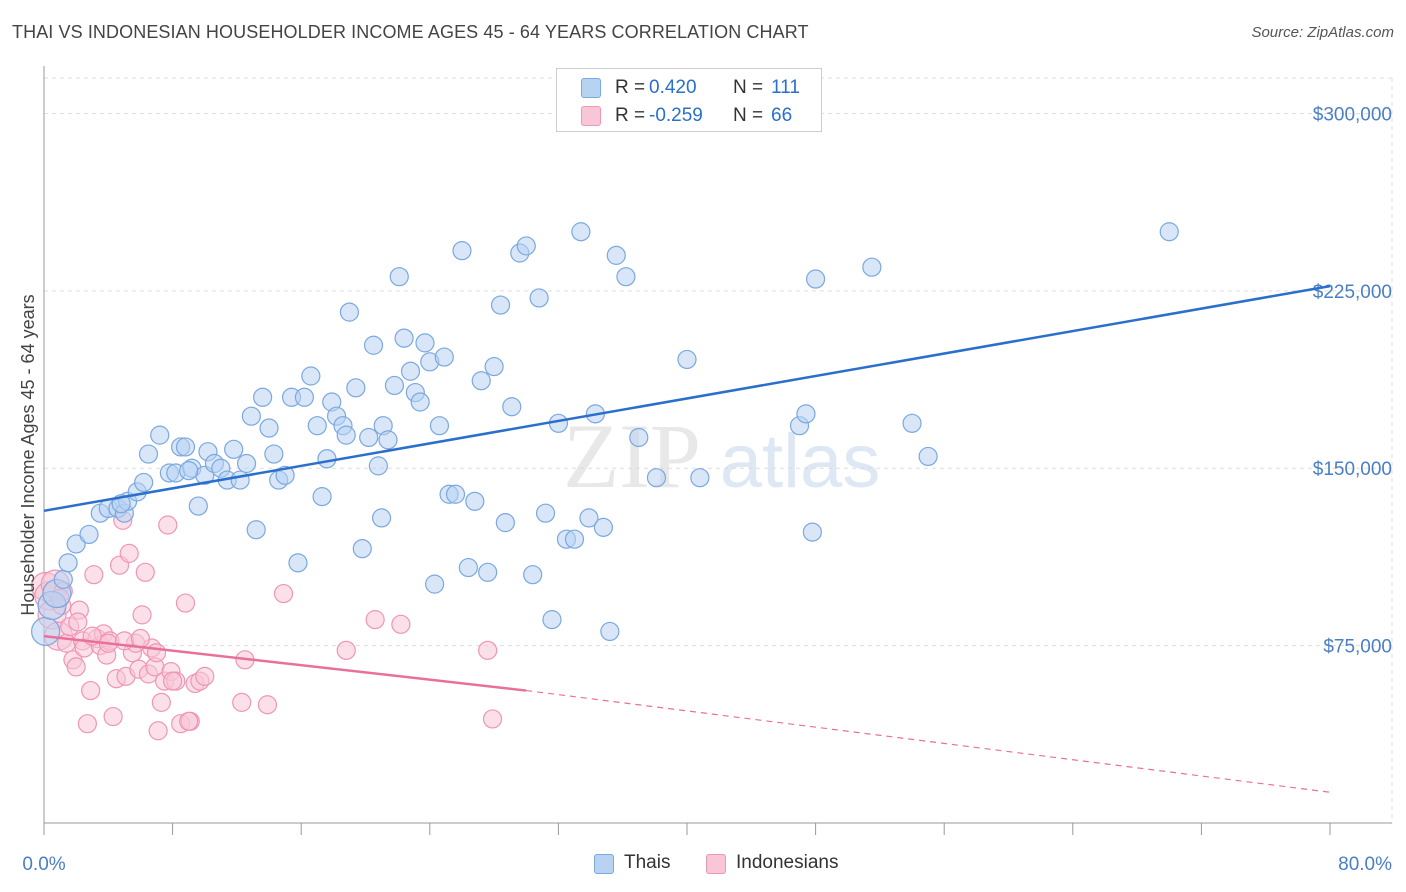 Image resolution: width=1406 pixels, height=892 pixels. I want to click on legend-row-thais: R = 0.420 N = 111, so click(689, 87).